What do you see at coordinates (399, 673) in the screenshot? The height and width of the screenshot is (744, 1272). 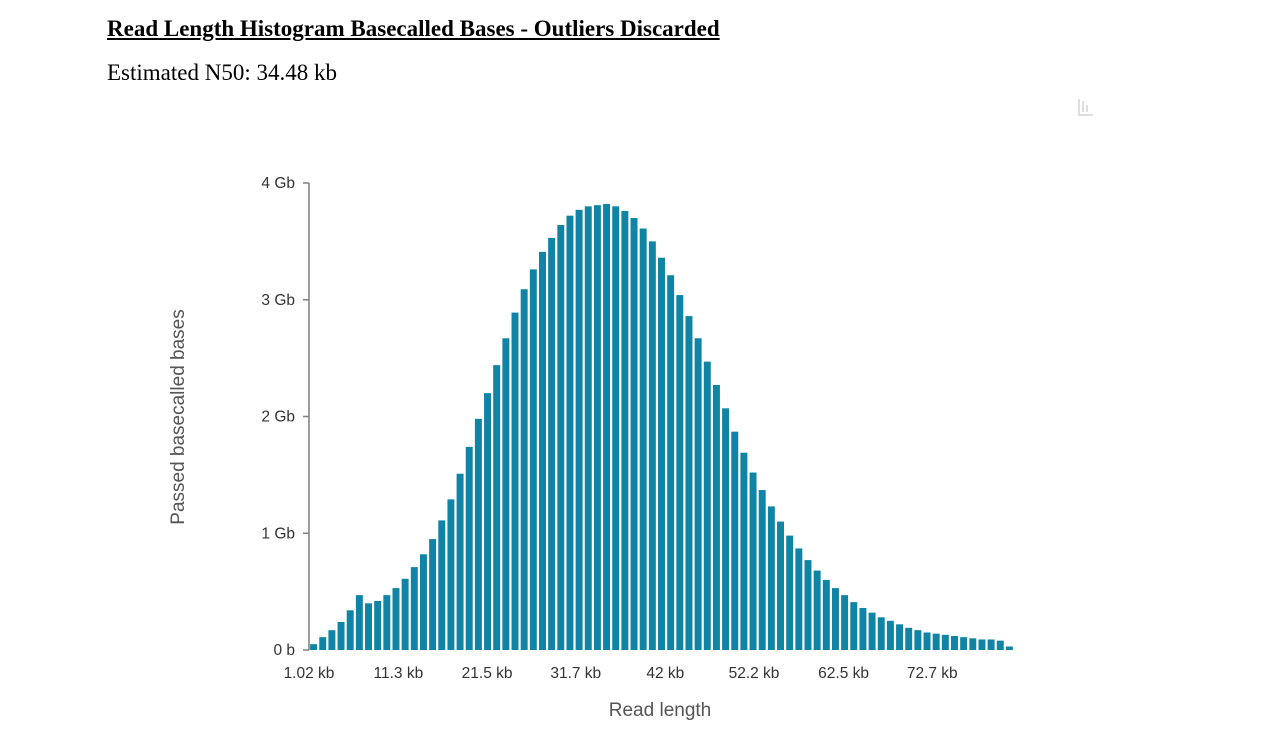 I see `x-tick-label: 11.3 kb` at bounding box center [399, 673].